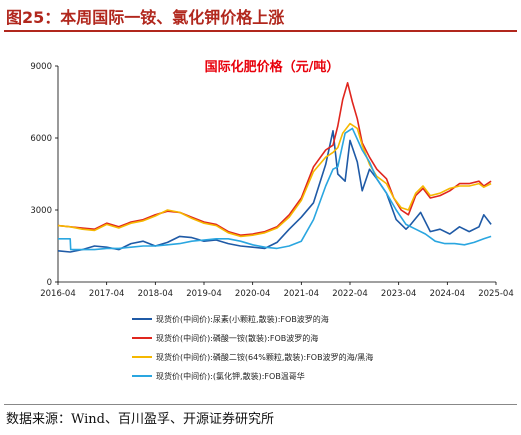  I want to click on chart-title: 国际化肥价格（元/吨）, so click(272, 67).